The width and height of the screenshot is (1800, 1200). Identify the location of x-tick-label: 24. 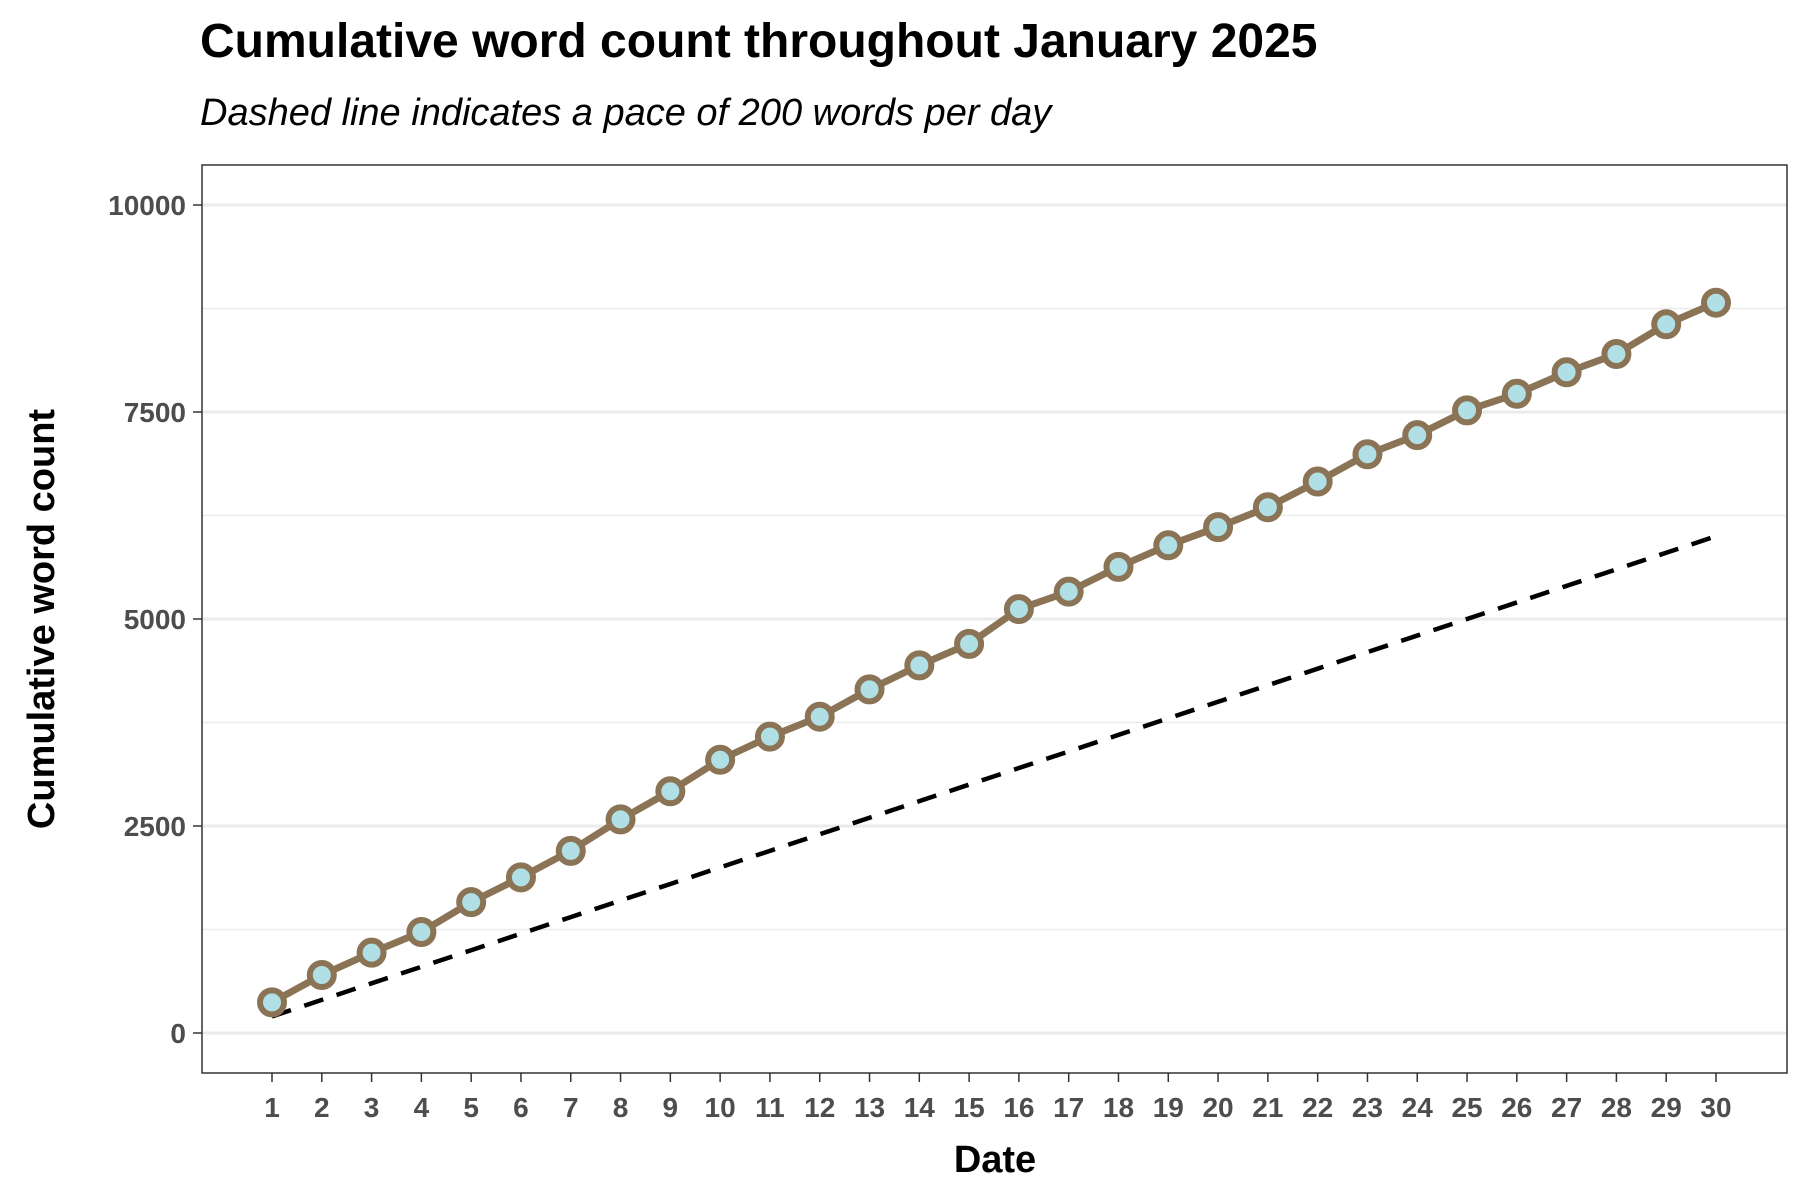
(1418, 1107).